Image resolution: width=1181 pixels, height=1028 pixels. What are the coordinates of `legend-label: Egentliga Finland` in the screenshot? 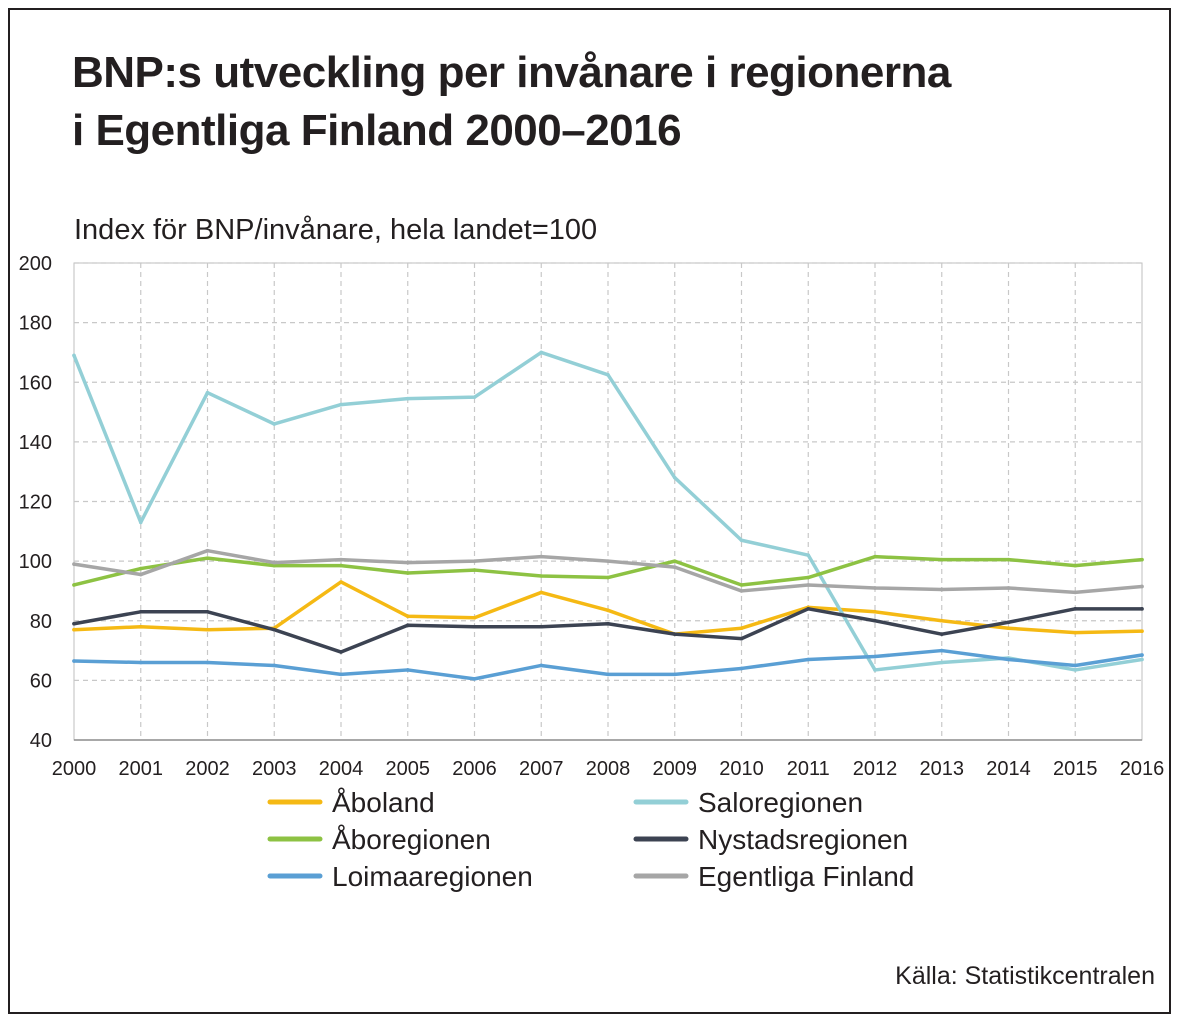 It's located at (806, 876).